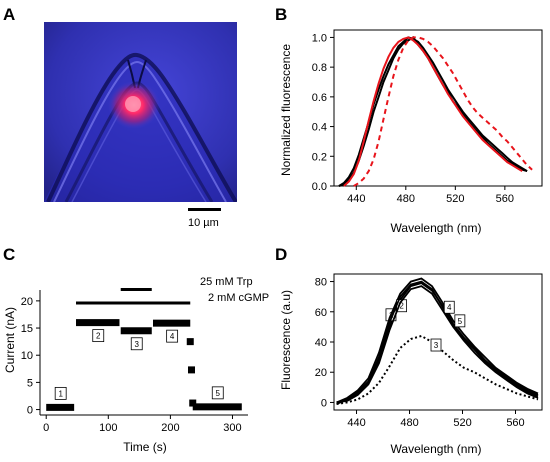  Describe the element at coordinates (108, 428) in the screenshot. I see `chart-c-xtick-label: 100` at that location.